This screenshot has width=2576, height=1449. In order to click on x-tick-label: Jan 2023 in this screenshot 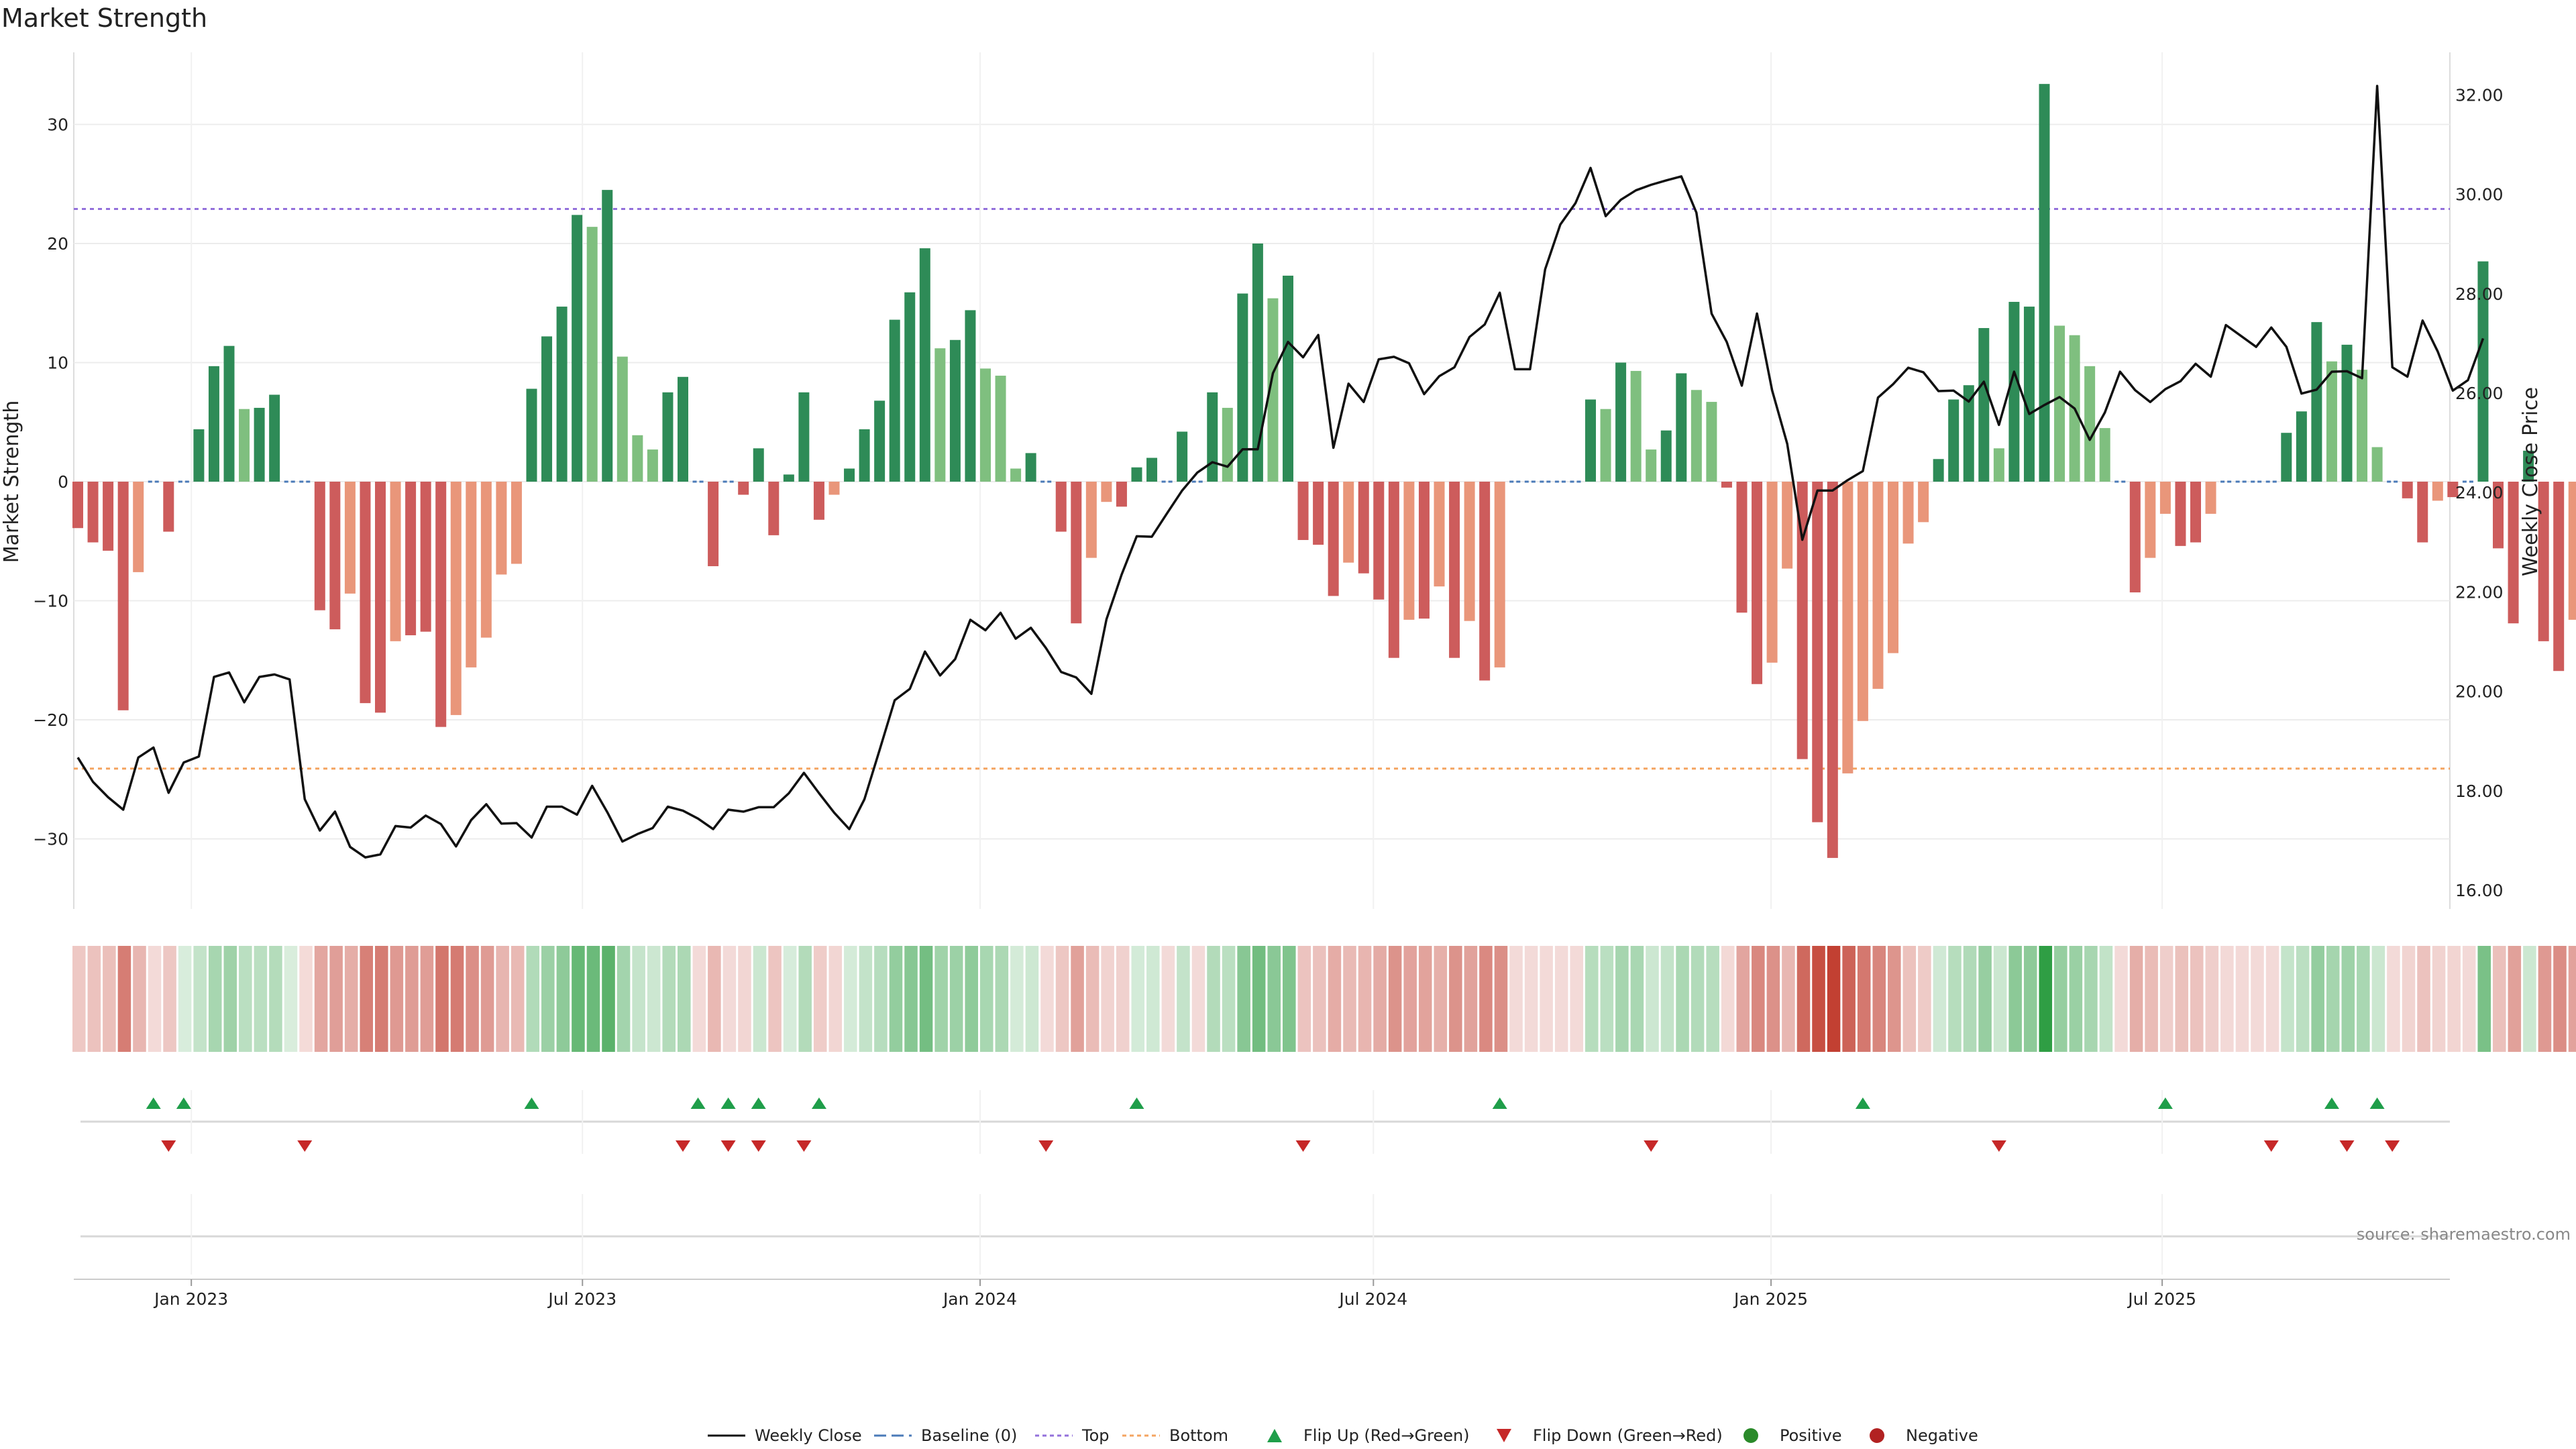, I will do `click(190, 1299)`.